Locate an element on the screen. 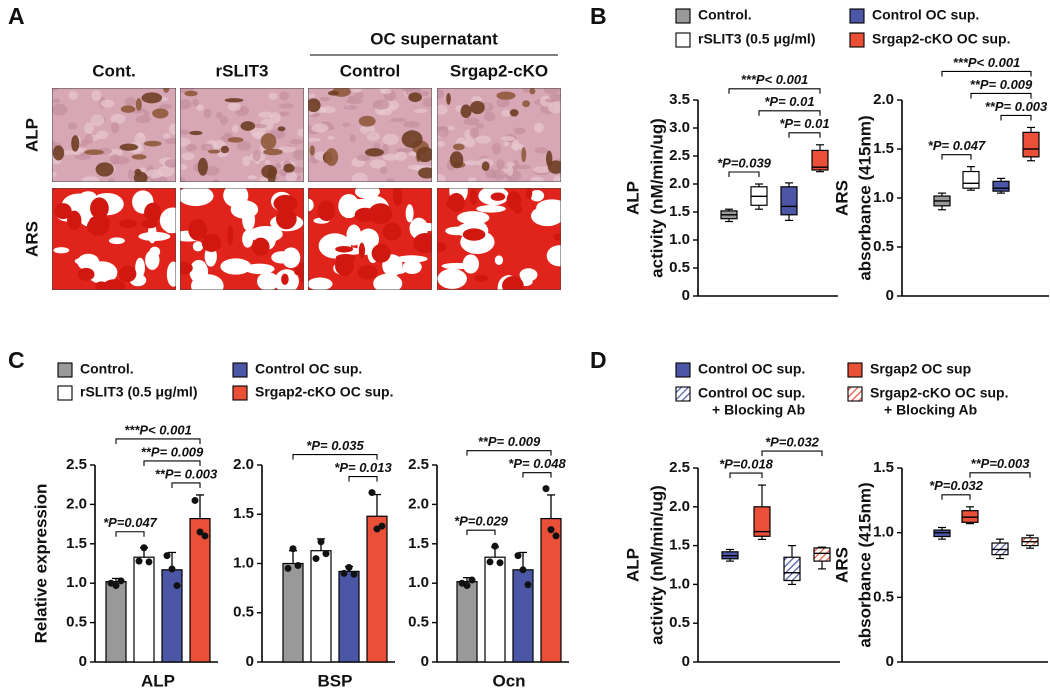 This screenshot has height=691, width=1050. p-value: *P=0.039 is located at coordinates (744, 162).